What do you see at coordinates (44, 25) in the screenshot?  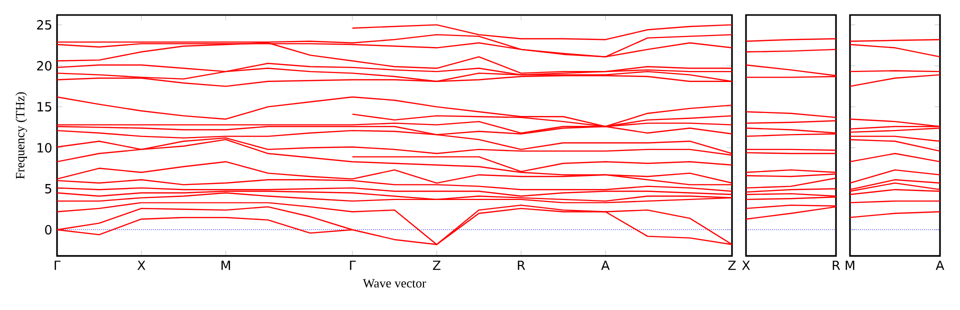 I see `y-tick-label: 25` at bounding box center [44, 25].